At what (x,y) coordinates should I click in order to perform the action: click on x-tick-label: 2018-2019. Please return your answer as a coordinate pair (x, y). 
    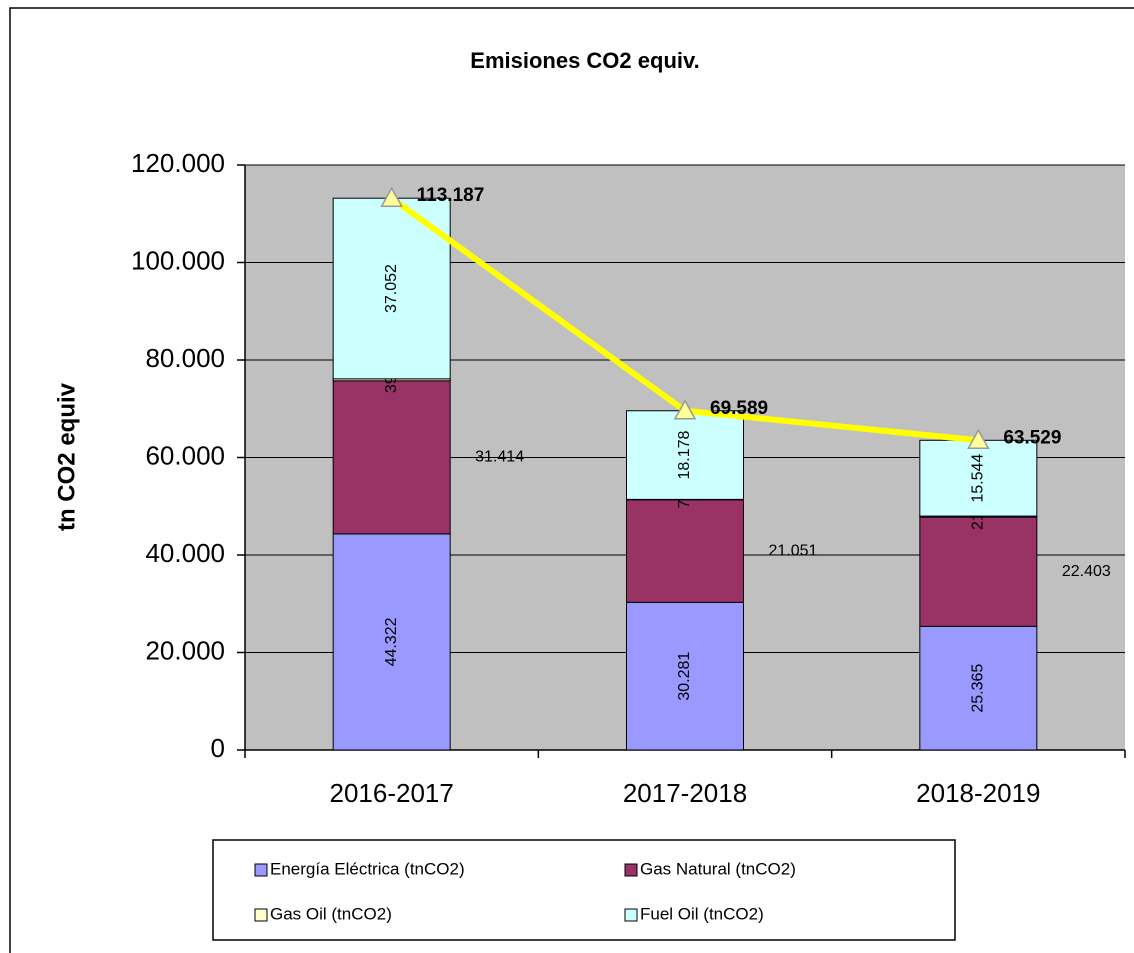
    Looking at the image, I should click on (978, 793).